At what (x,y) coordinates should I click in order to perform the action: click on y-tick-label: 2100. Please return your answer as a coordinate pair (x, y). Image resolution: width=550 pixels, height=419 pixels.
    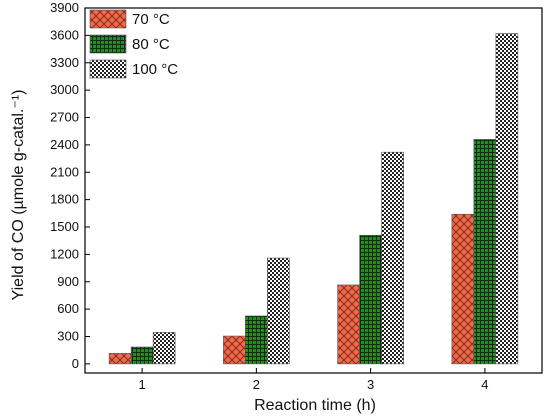
    Looking at the image, I should click on (64, 171).